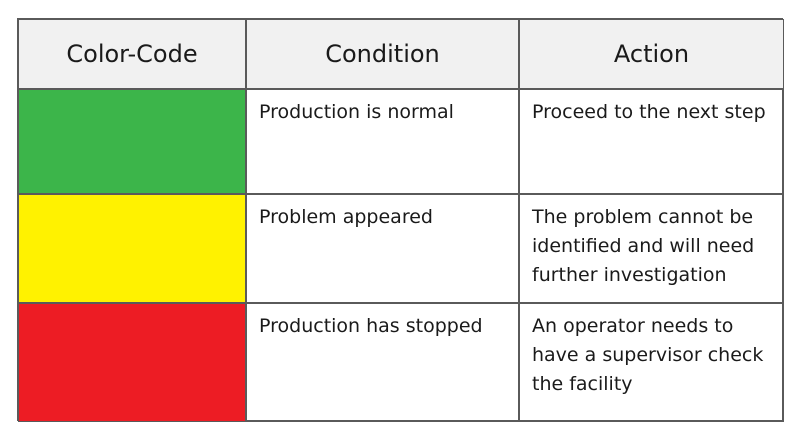  Describe the element at coordinates (651, 54) in the screenshot. I see `header-cell: Action` at that location.